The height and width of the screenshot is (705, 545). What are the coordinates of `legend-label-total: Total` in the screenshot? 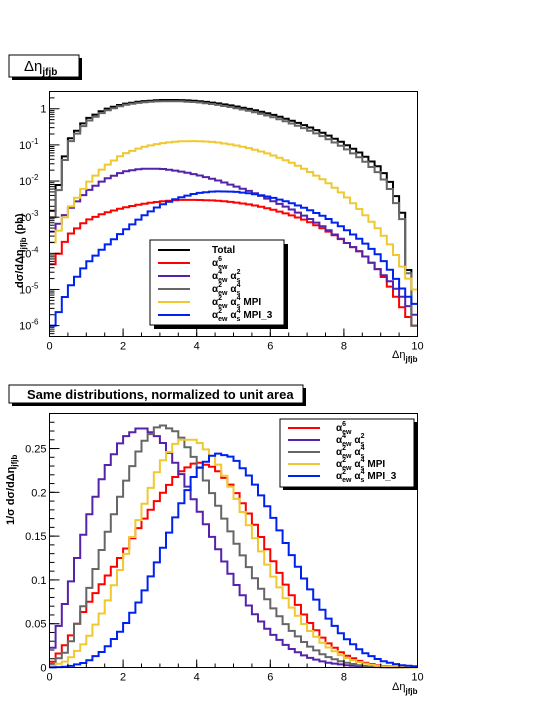 It's located at (223, 250).